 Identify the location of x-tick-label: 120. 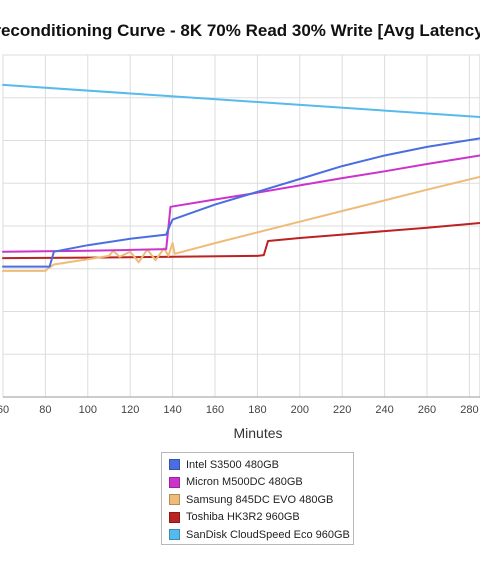
(130, 410).